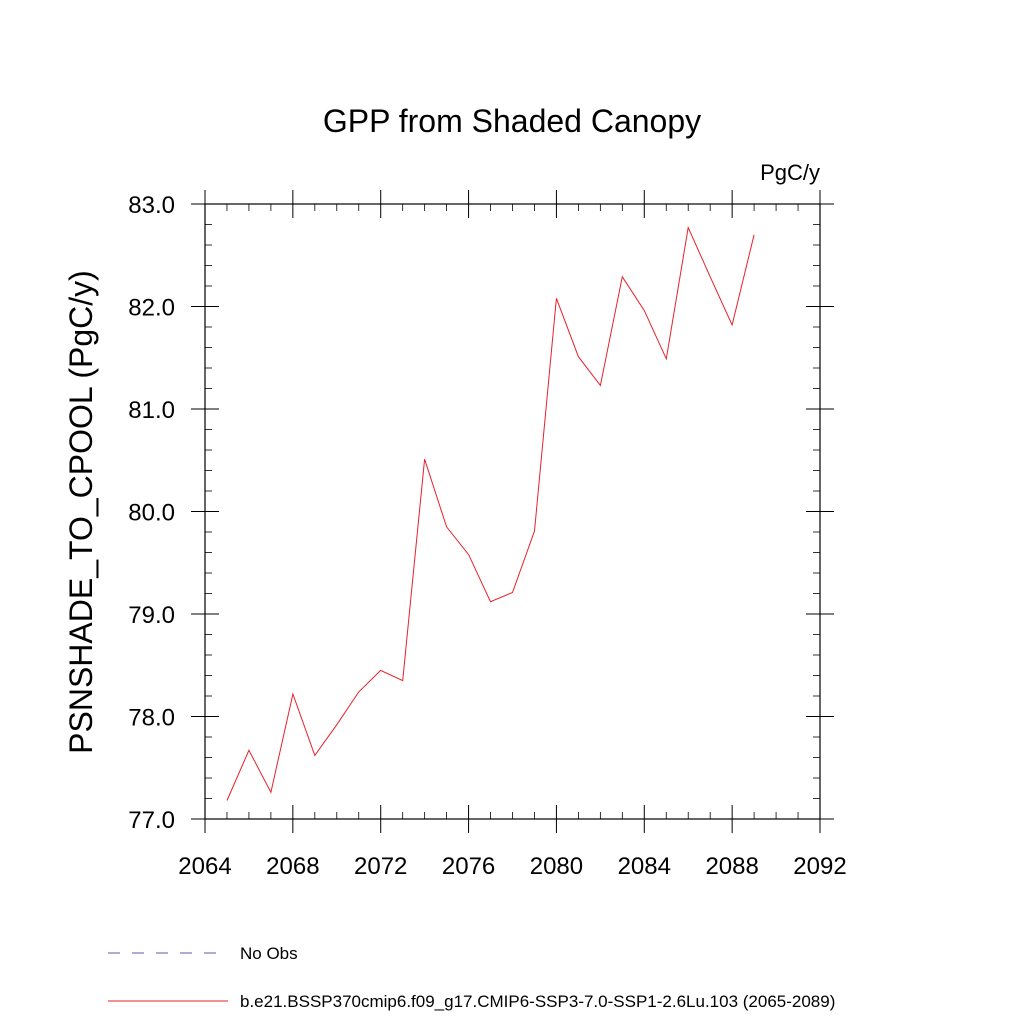 This screenshot has height=1024, width=1024. Describe the element at coordinates (380, 866) in the screenshot. I see `x-tick-label: 2072` at that location.